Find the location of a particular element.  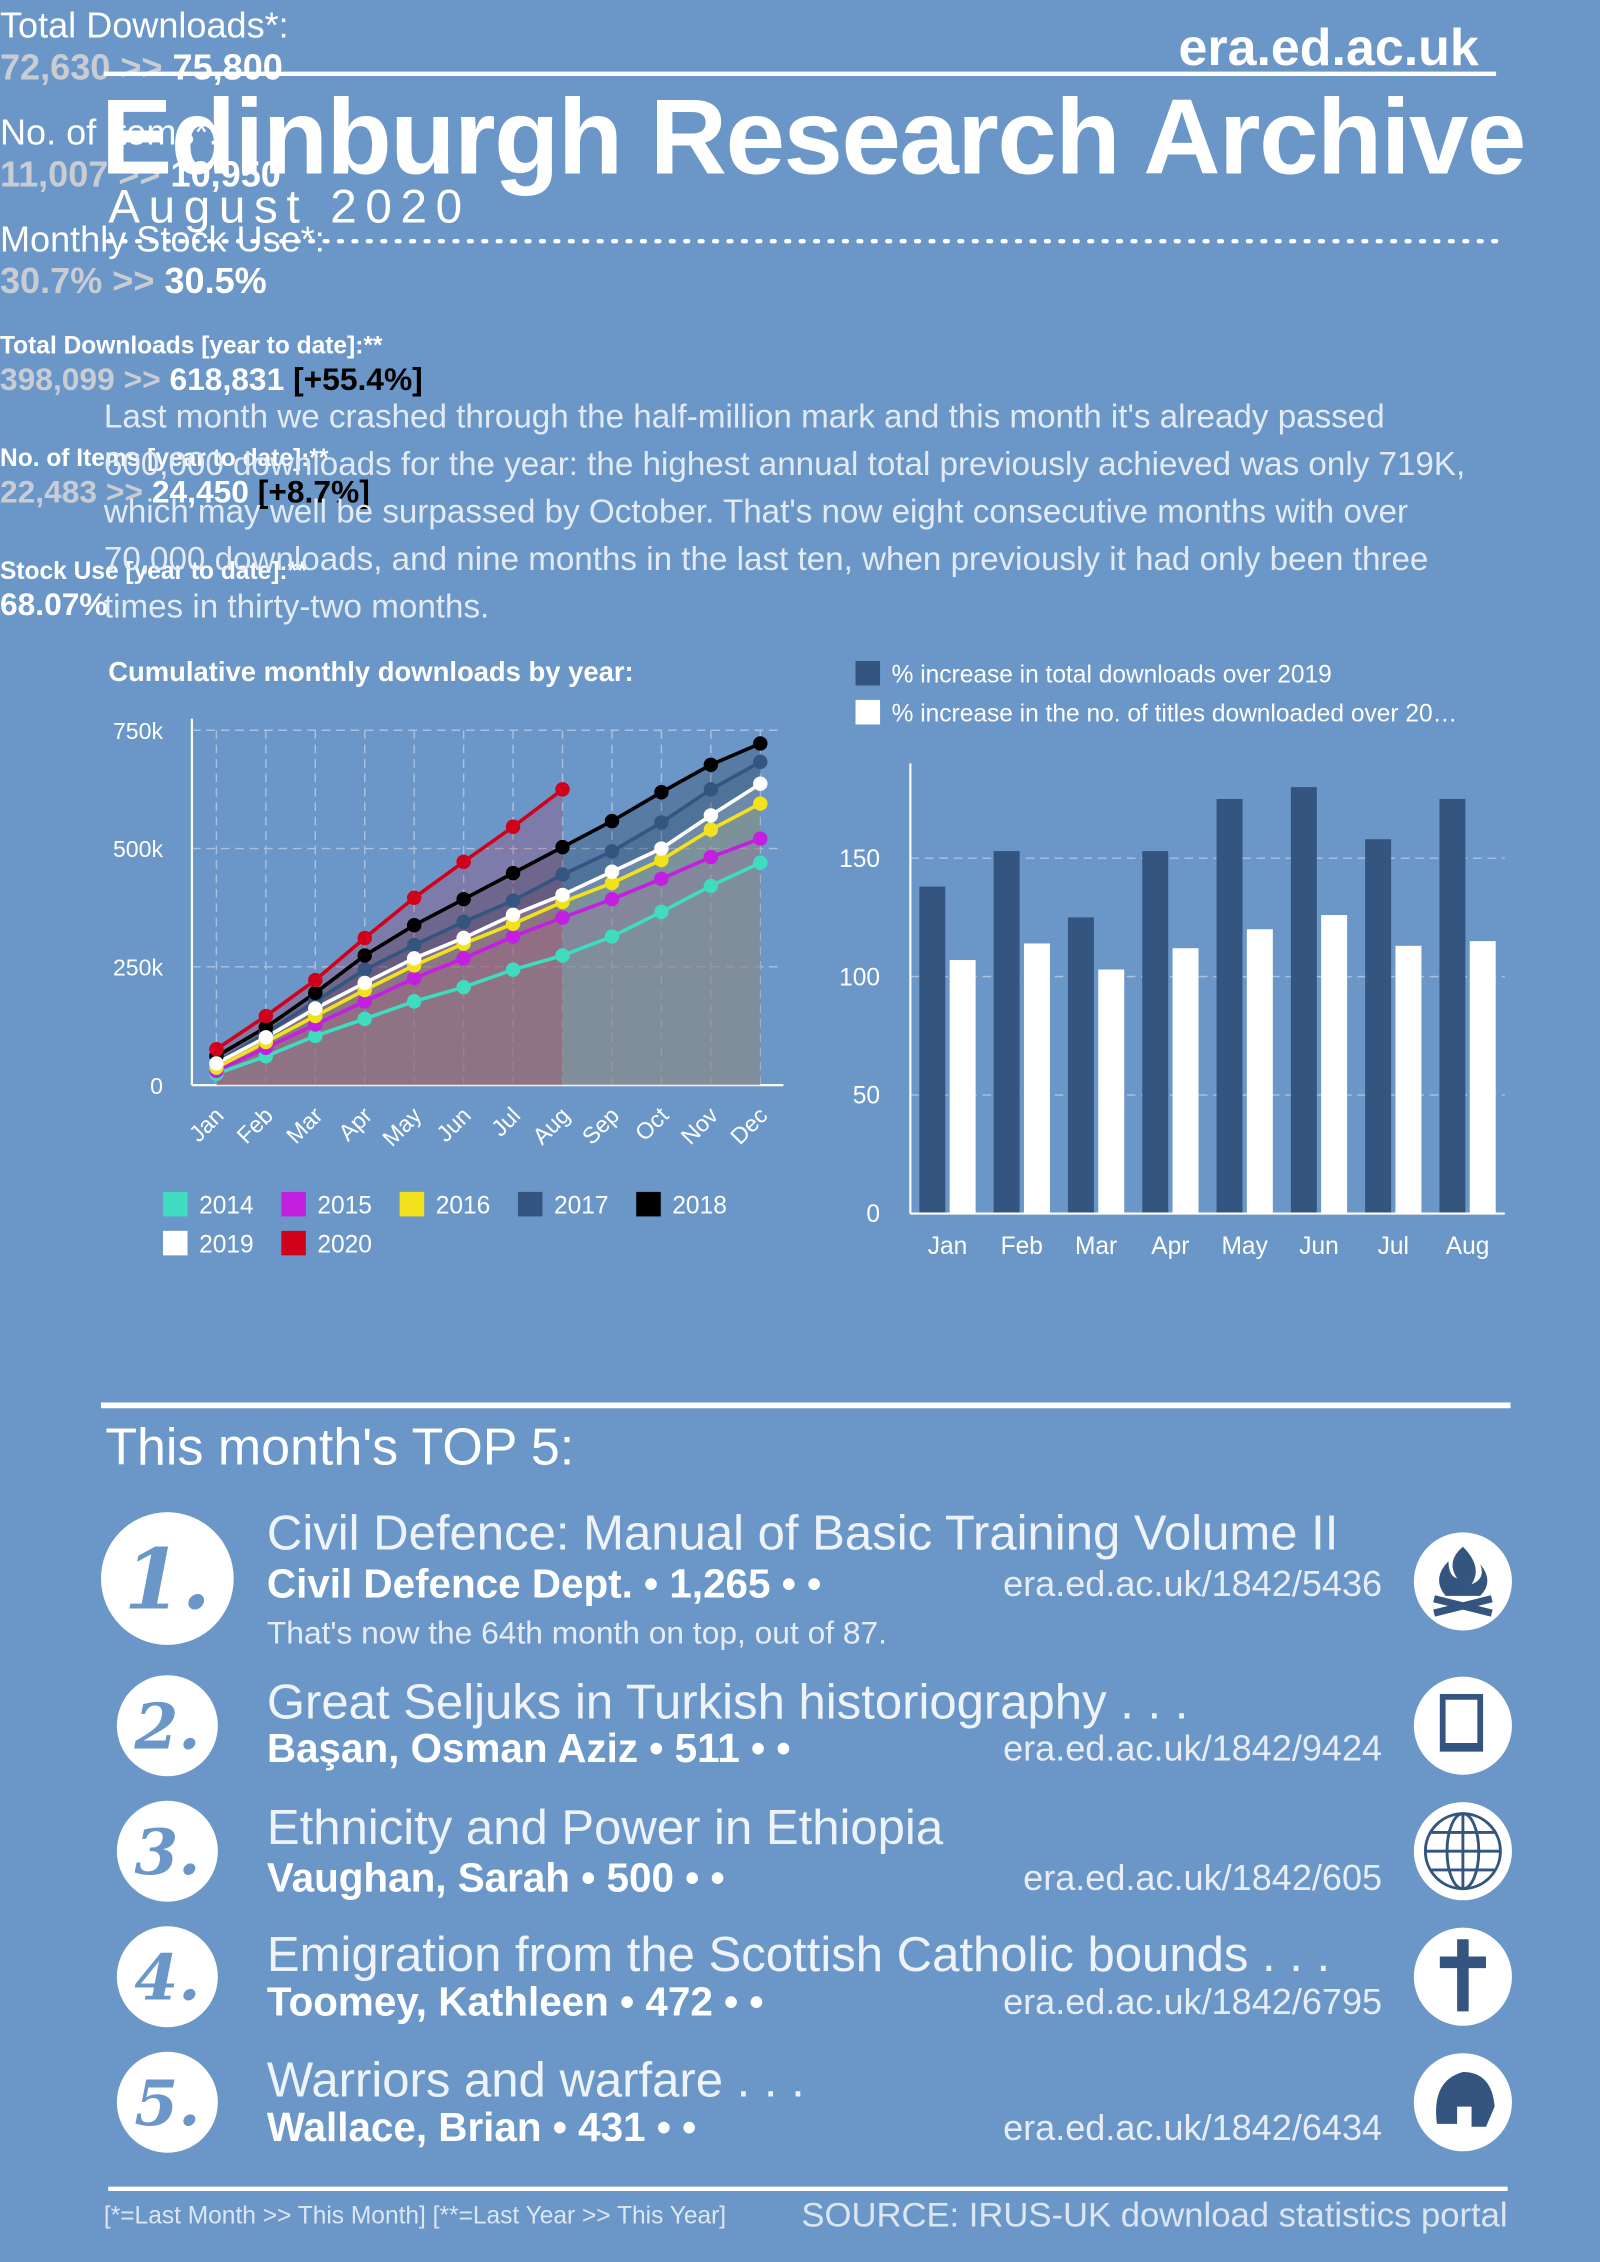

site: era.ed.ac.uk is located at coordinates (1328, 47).